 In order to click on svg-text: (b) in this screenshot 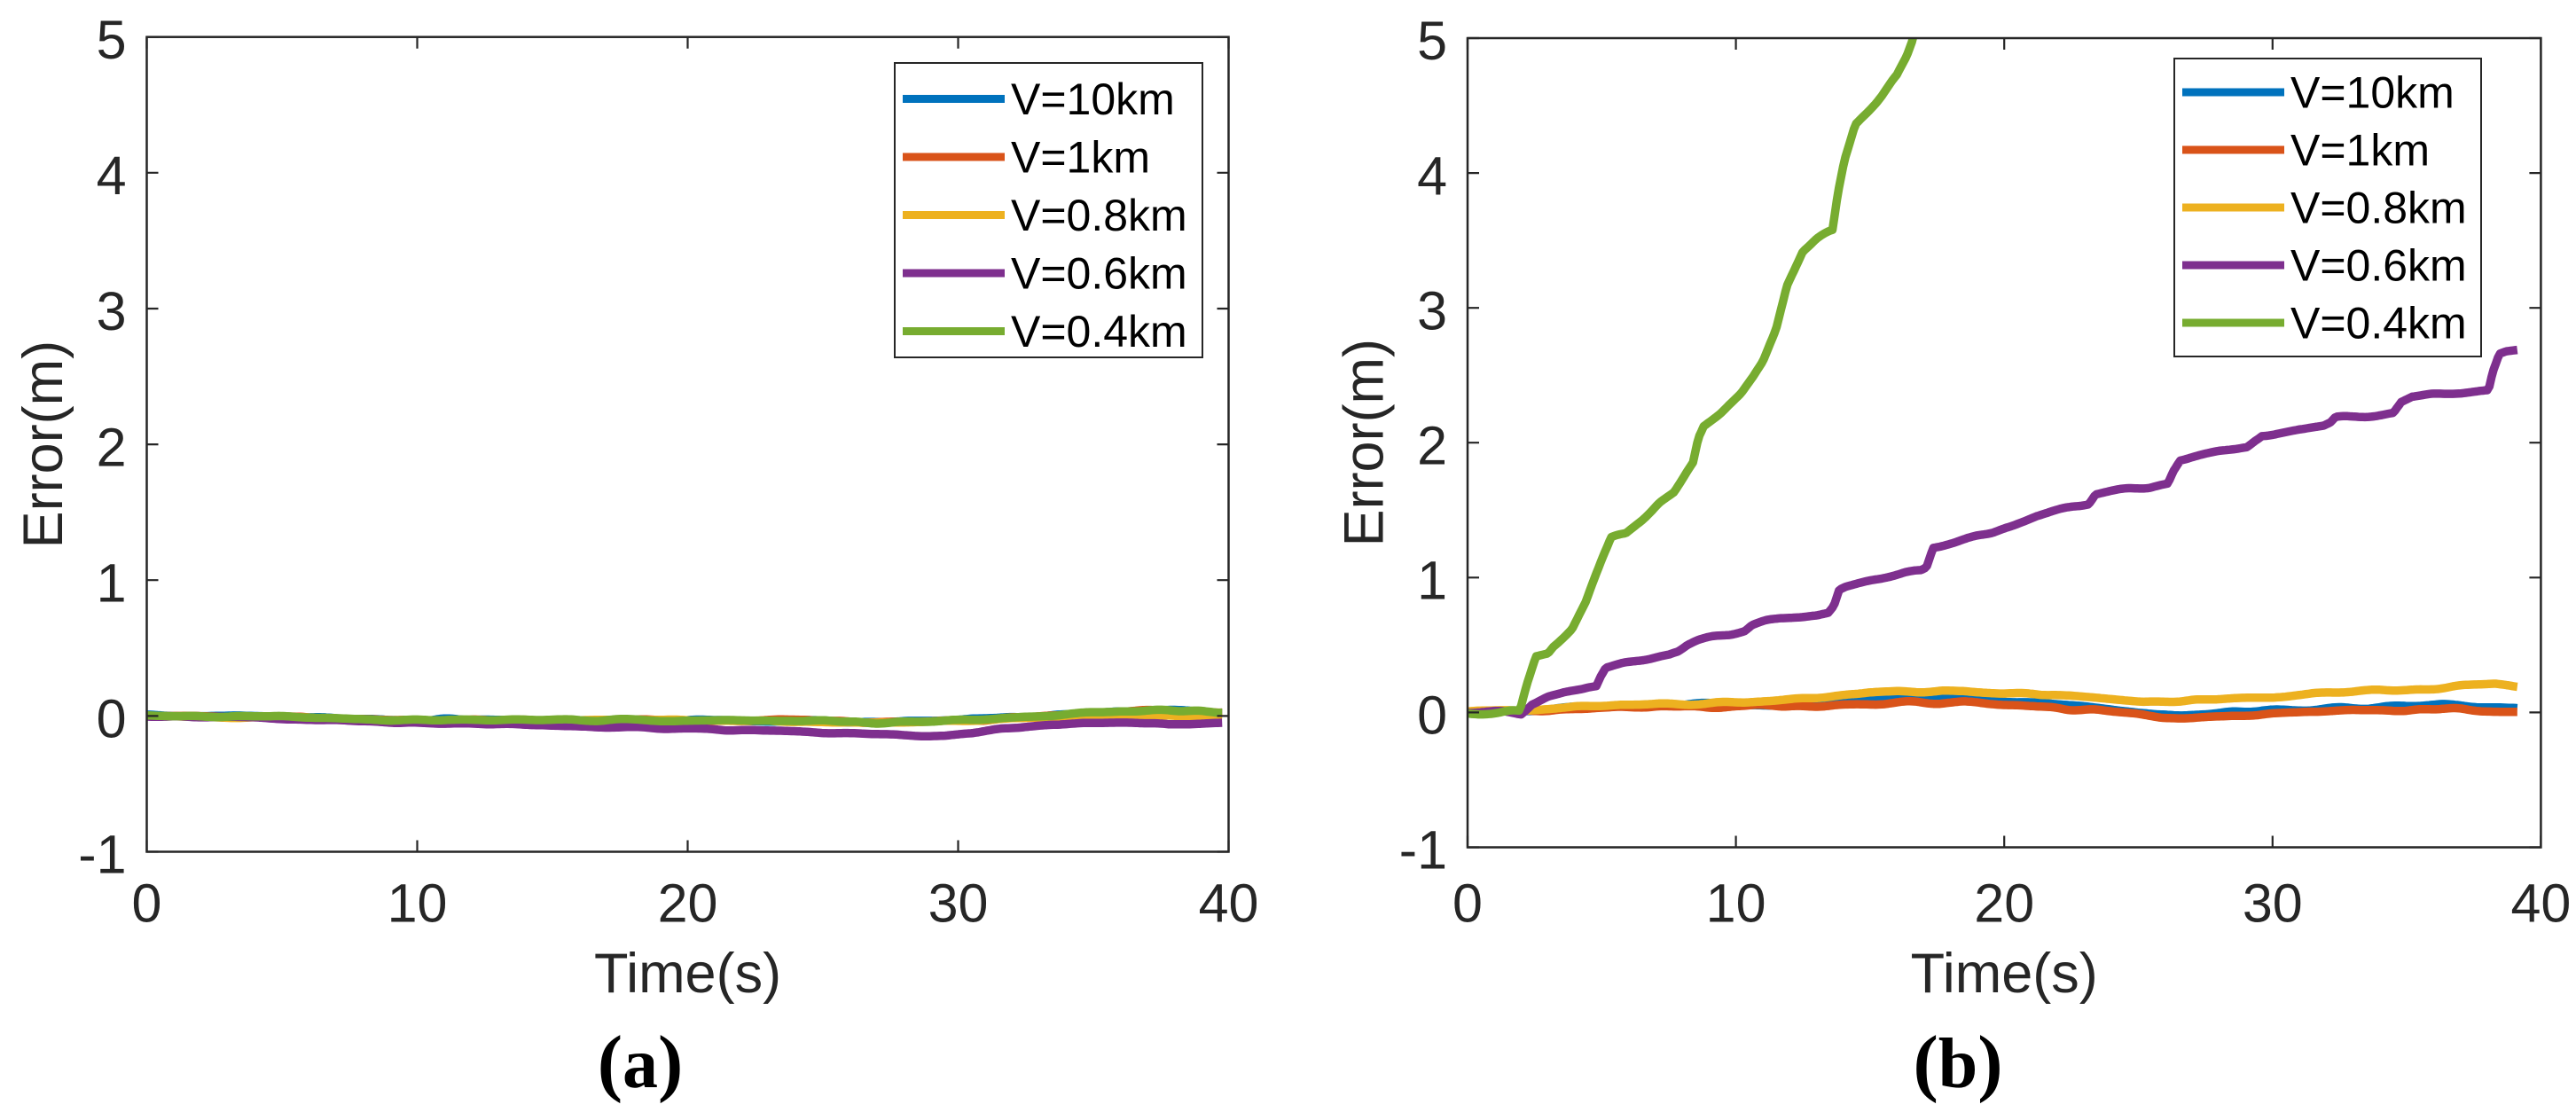, I will do `click(1957, 1063)`.